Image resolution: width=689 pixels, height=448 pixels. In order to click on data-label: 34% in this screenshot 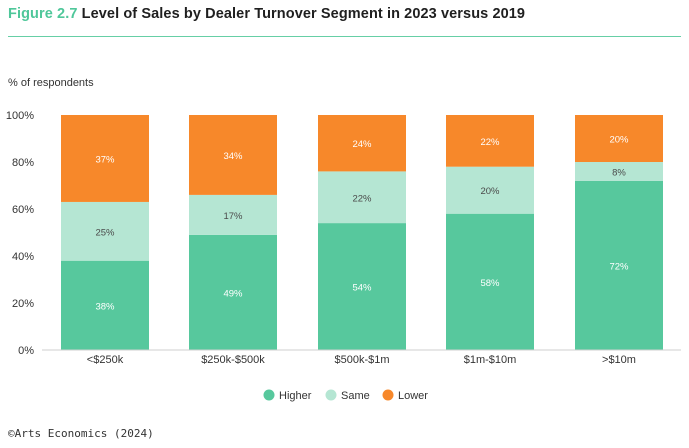, I will do `click(233, 156)`.